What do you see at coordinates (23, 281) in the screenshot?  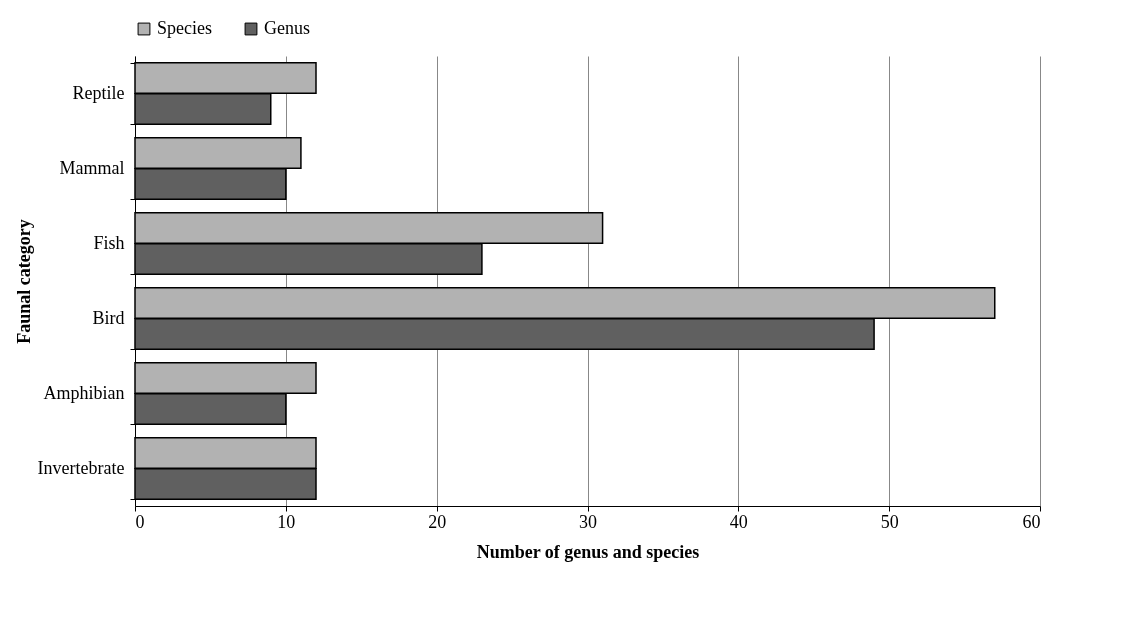 I see `y-axis-title: Faunal category` at bounding box center [23, 281].